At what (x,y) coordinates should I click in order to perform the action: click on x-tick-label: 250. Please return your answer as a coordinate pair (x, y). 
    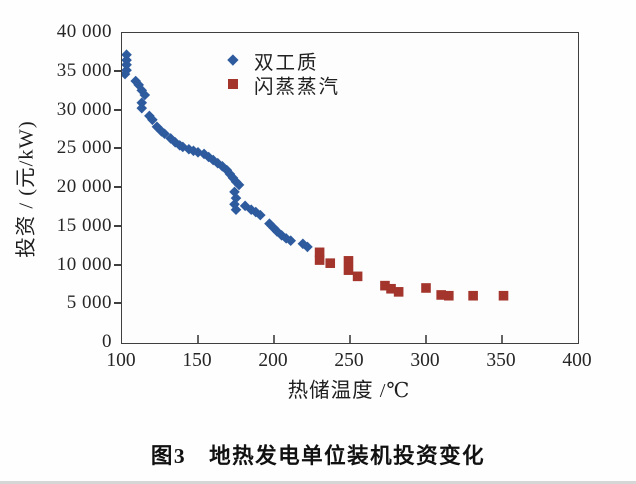
    Looking at the image, I should click on (349, 360).